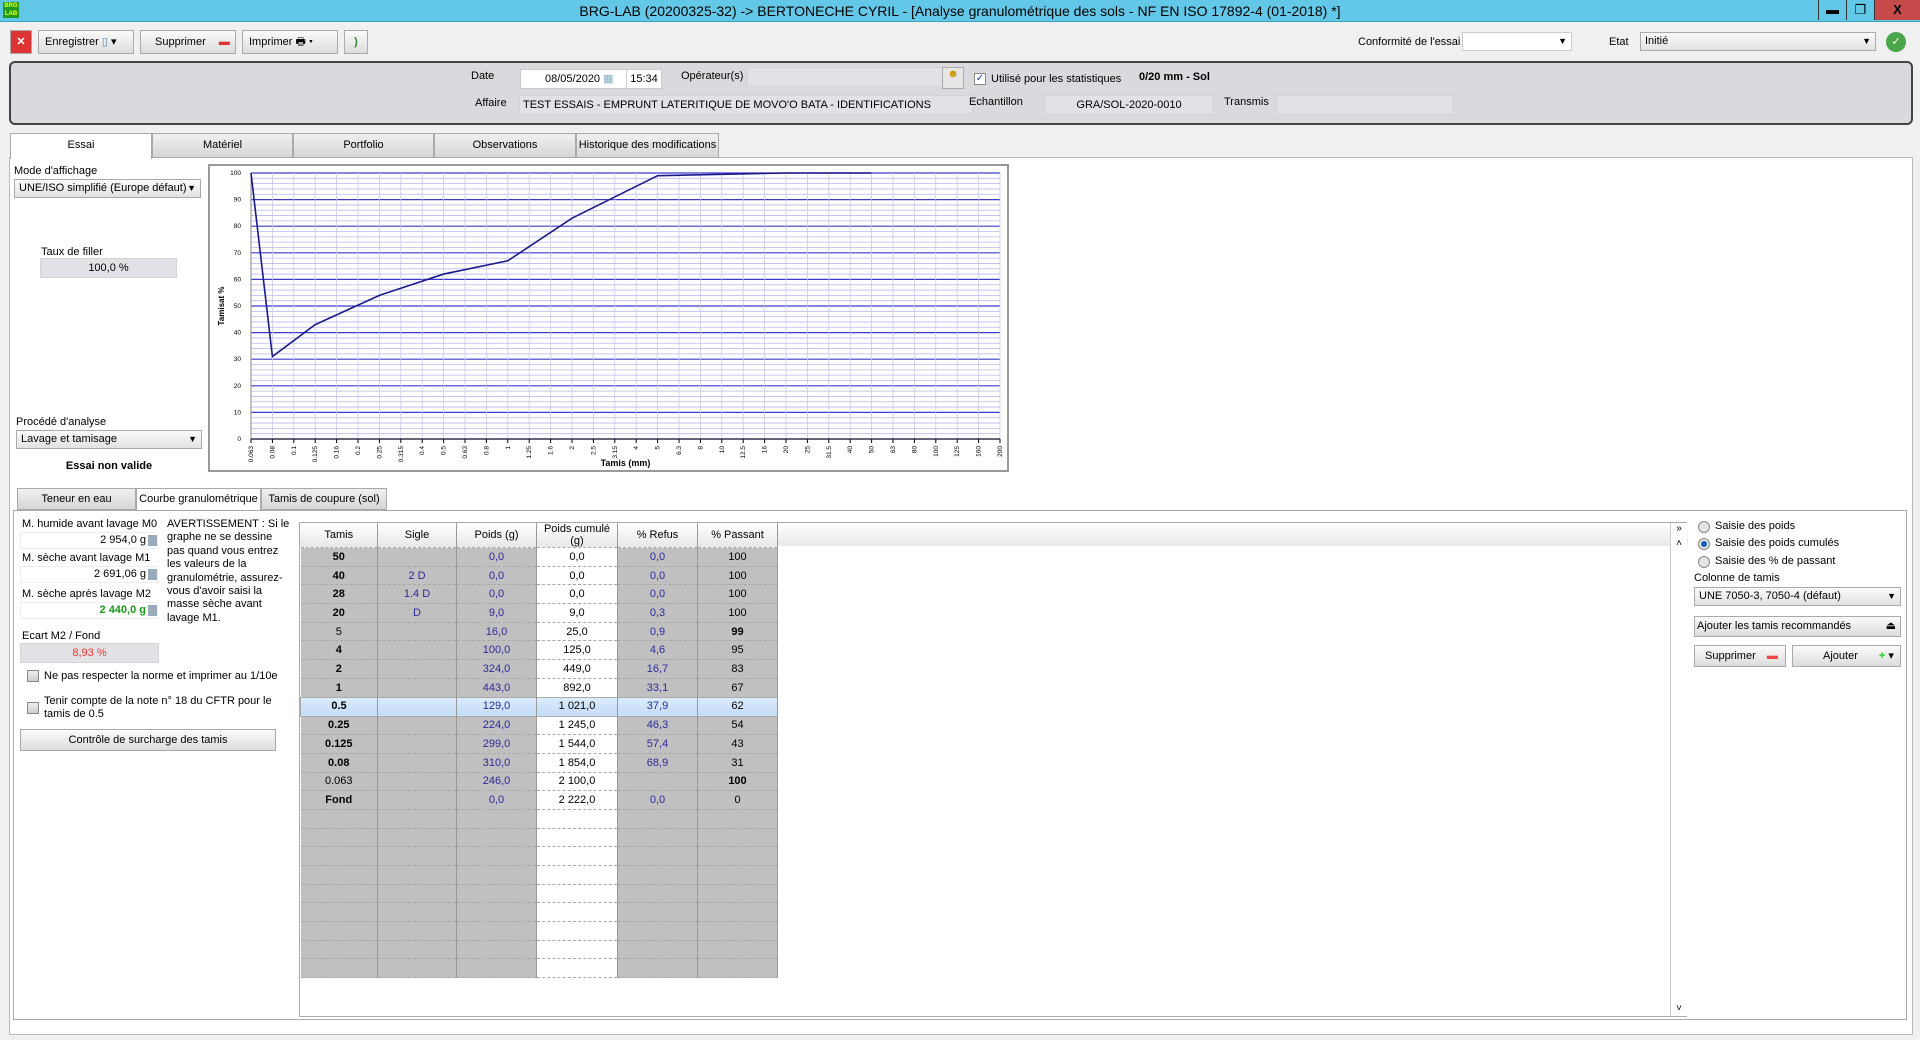 The width and height of the screenshot is (1920, 1040). Describe the element at coordinates (356, 42) in the screenshot. I see `phone-icon: )` at that location.